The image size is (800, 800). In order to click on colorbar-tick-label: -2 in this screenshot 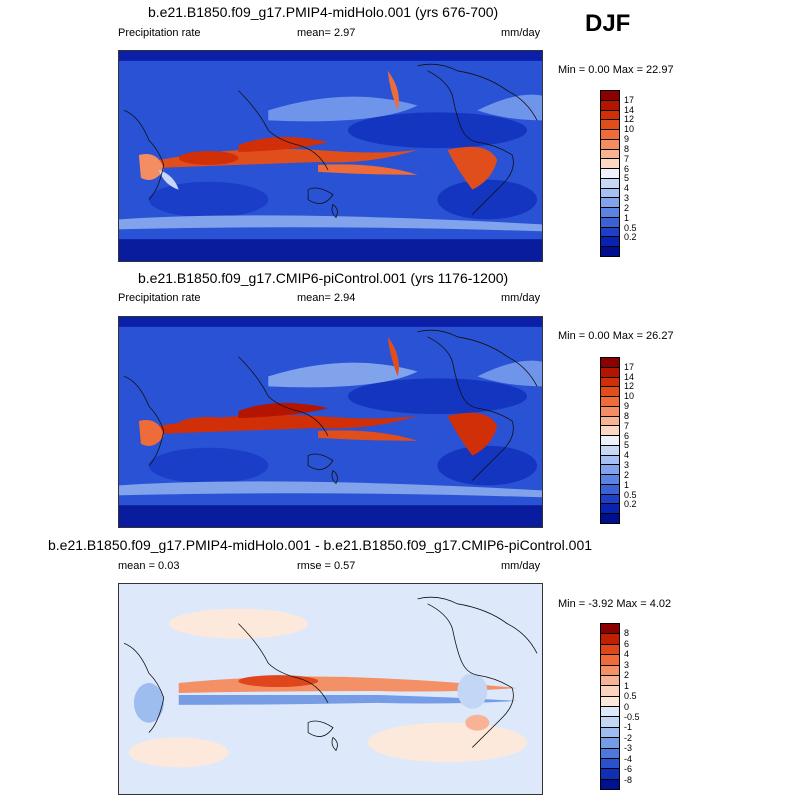, I will do `click(628, 737)`.